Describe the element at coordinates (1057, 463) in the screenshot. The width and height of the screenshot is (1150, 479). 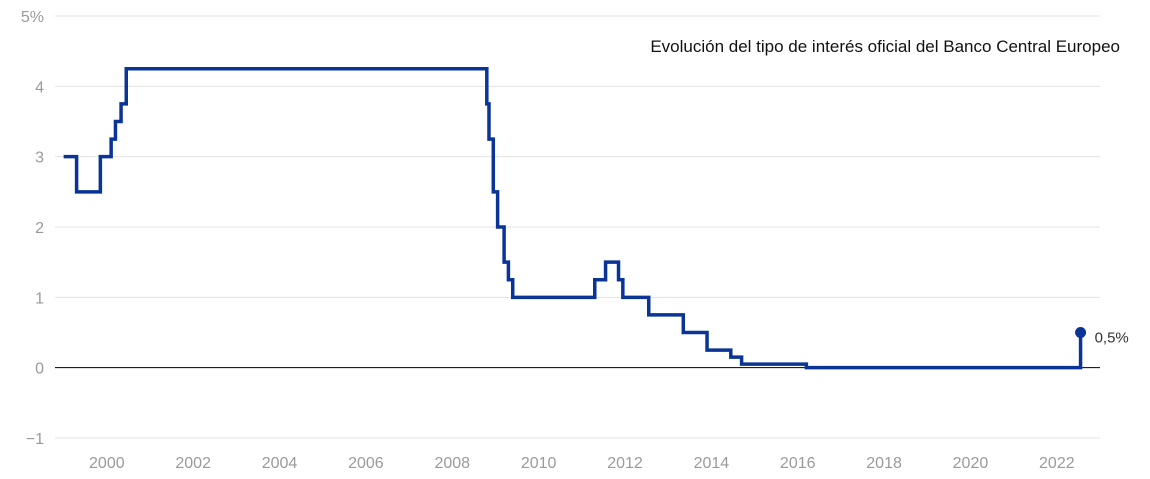
I see `x-tick-label-11: 2022` at that location.